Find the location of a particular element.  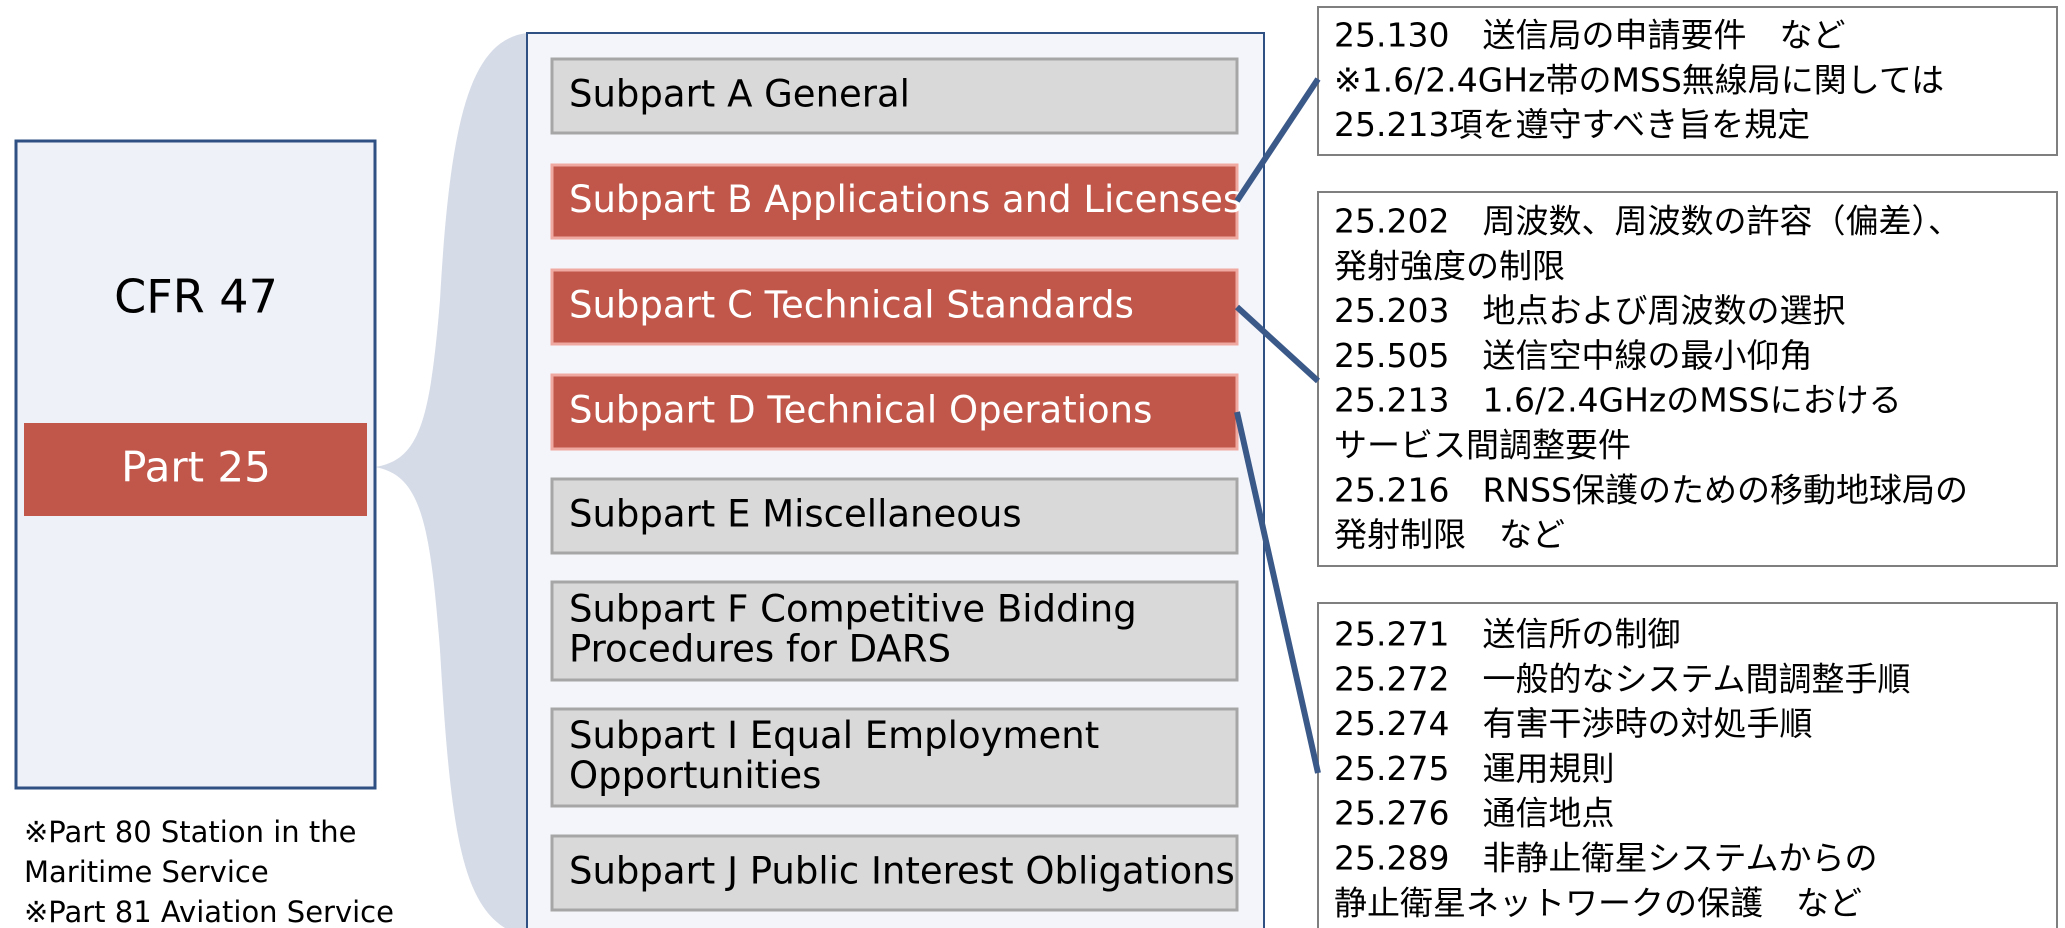

detail-line: 25.213 1.6/2.4GHzのMSSにおける is located at coordinates (1618, 400).